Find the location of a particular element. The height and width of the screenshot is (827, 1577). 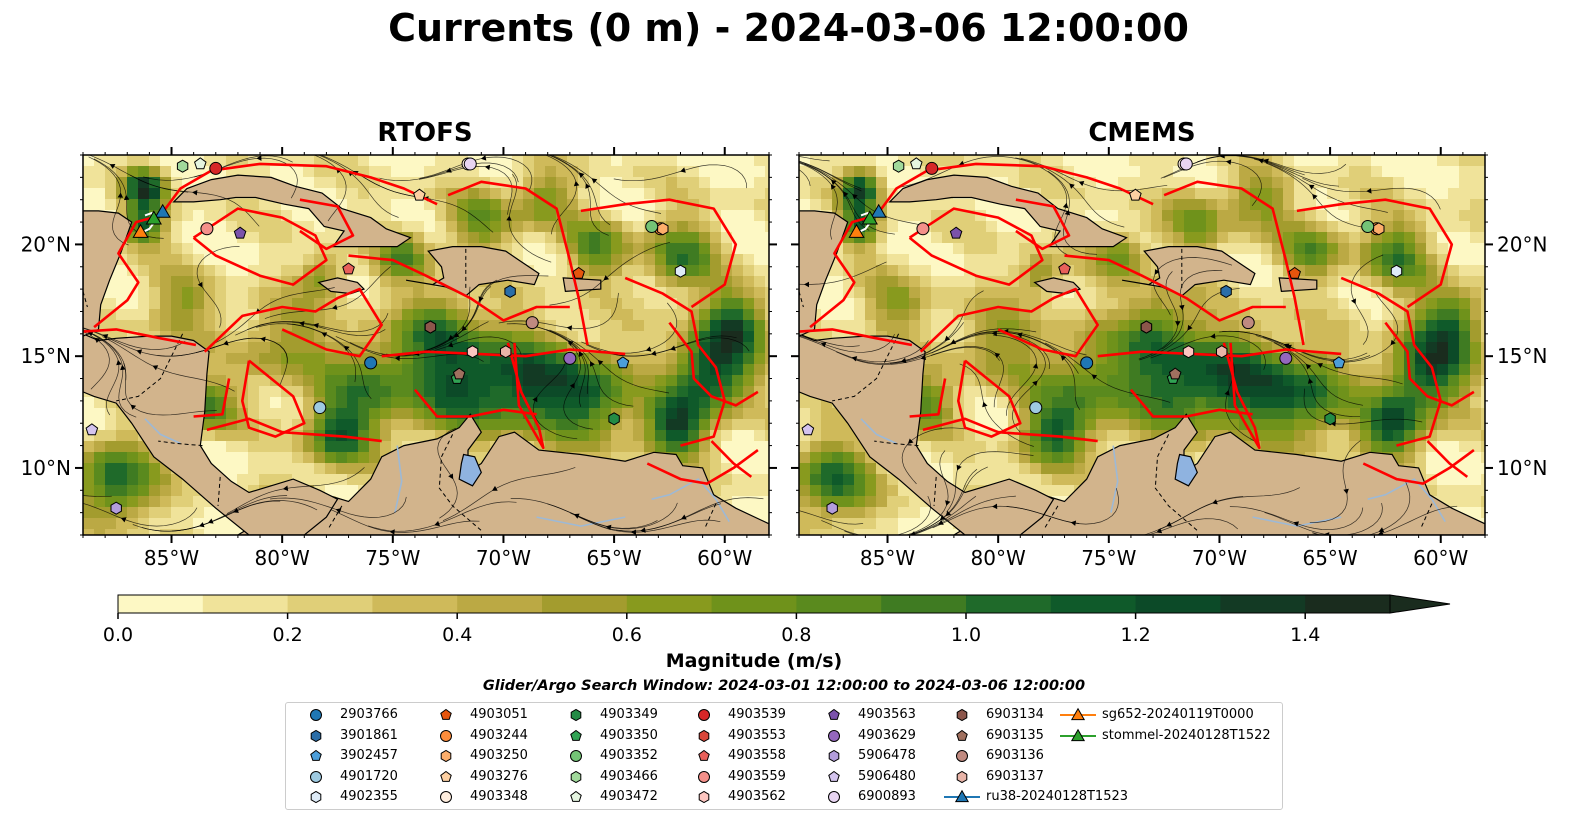

legend-label: 4903553 is located at coordinates (757, 735).